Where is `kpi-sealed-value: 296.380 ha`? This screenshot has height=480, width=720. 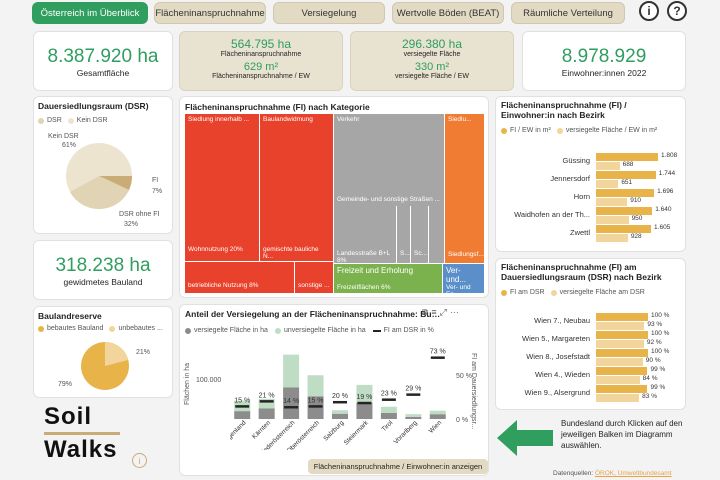 kpi-sealed-value: 296.380 ha is located at coordinates (432, 44).